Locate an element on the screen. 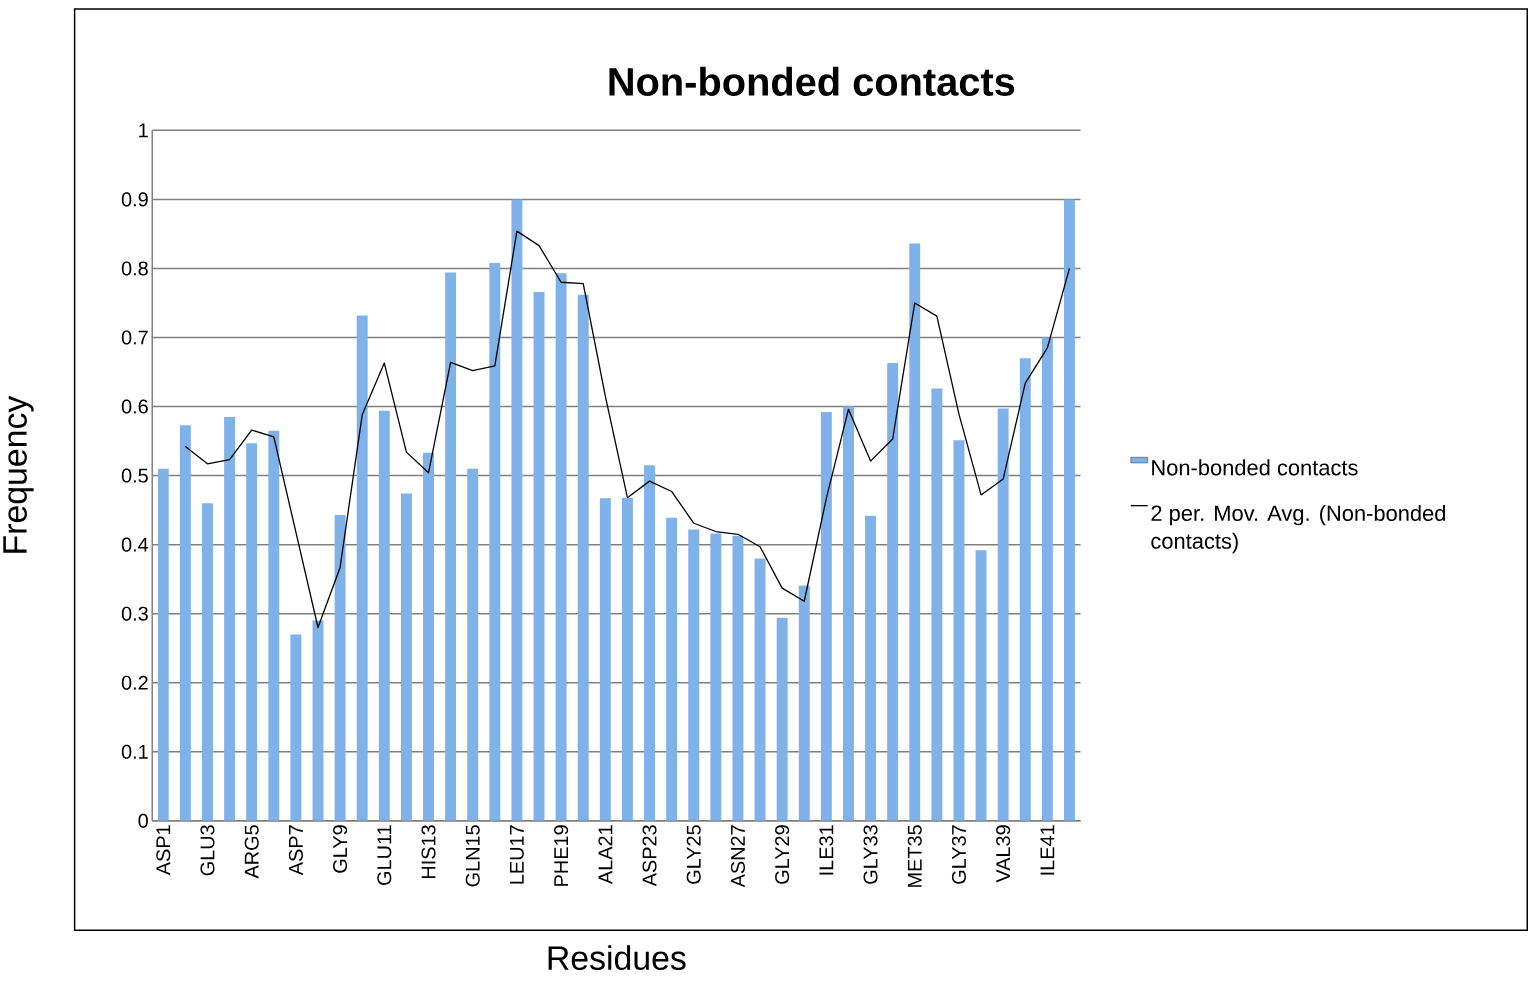 The image size is (1528, 986). y-tick-label: 0.2 is located at coordinates (134, 682).